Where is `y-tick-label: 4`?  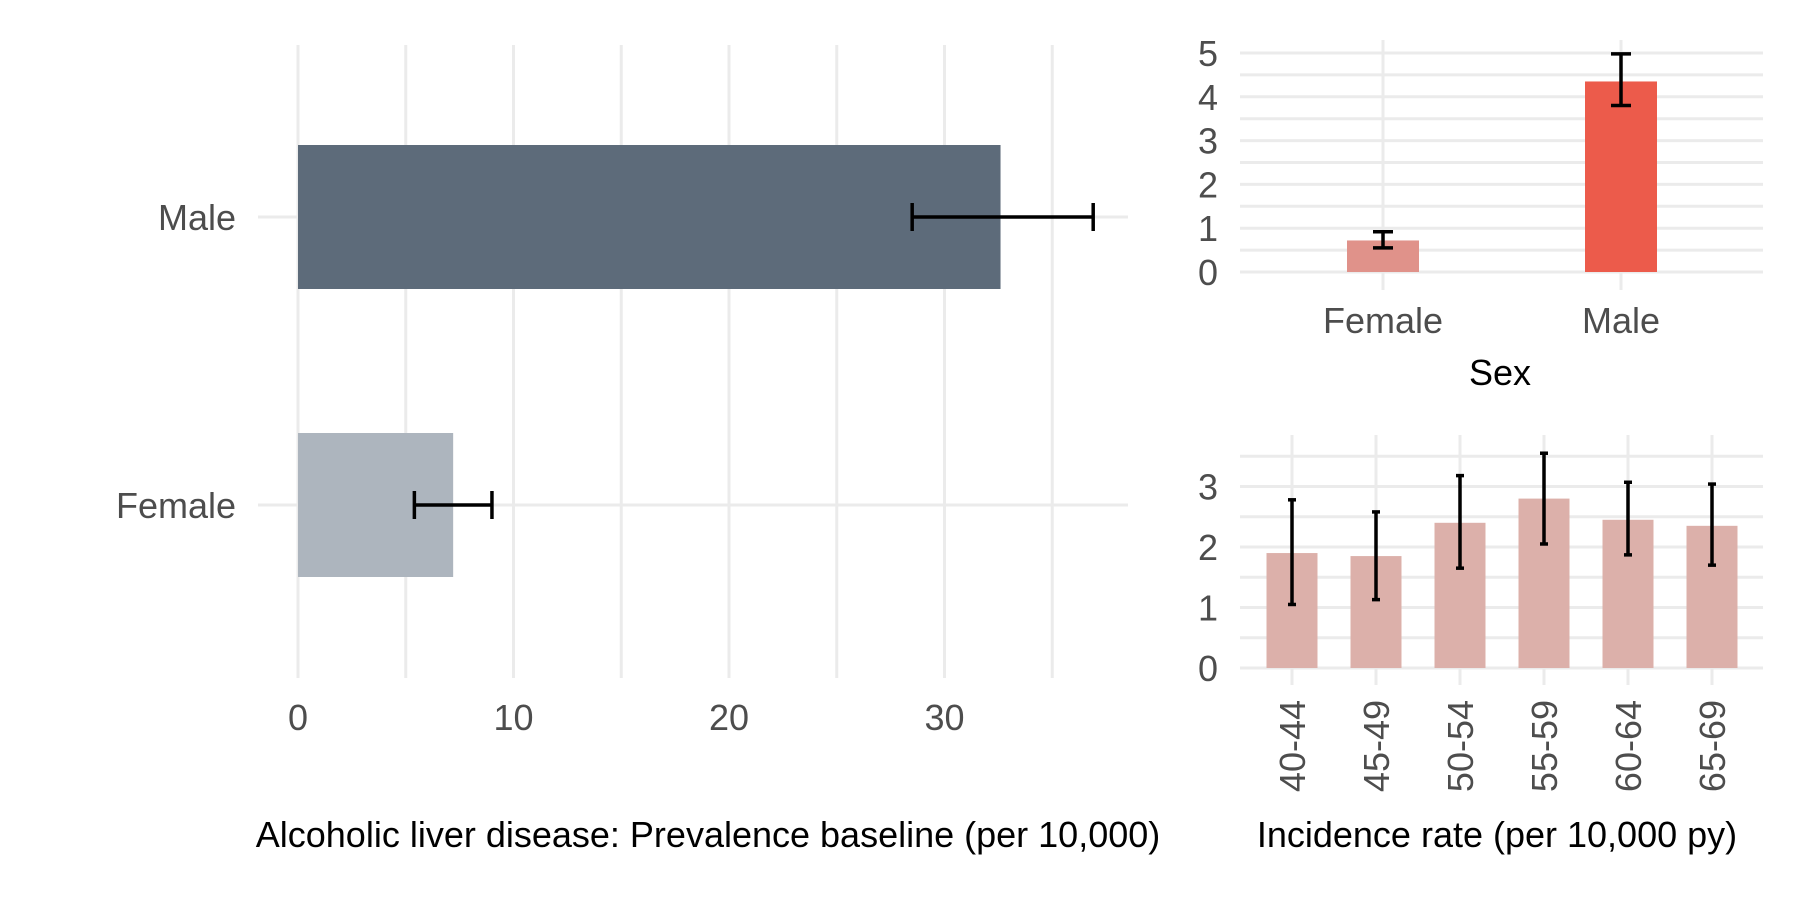 y-tick-label: 4 is located at coordinates (1208, 97).